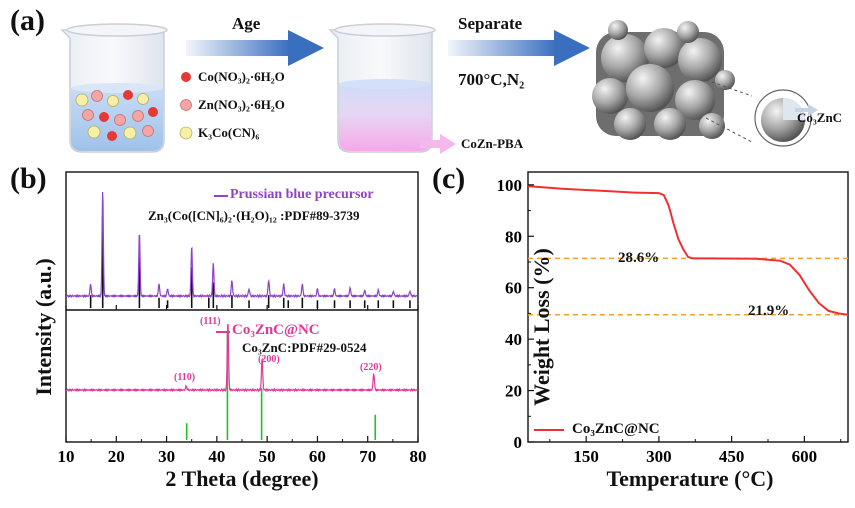 This screenshot has width=855, height=508. Describe the element at coordinates (304, 347) in the screenshot. I see `lower-ref-text: Co₃ZnC:PDF#29-0524` at that location.